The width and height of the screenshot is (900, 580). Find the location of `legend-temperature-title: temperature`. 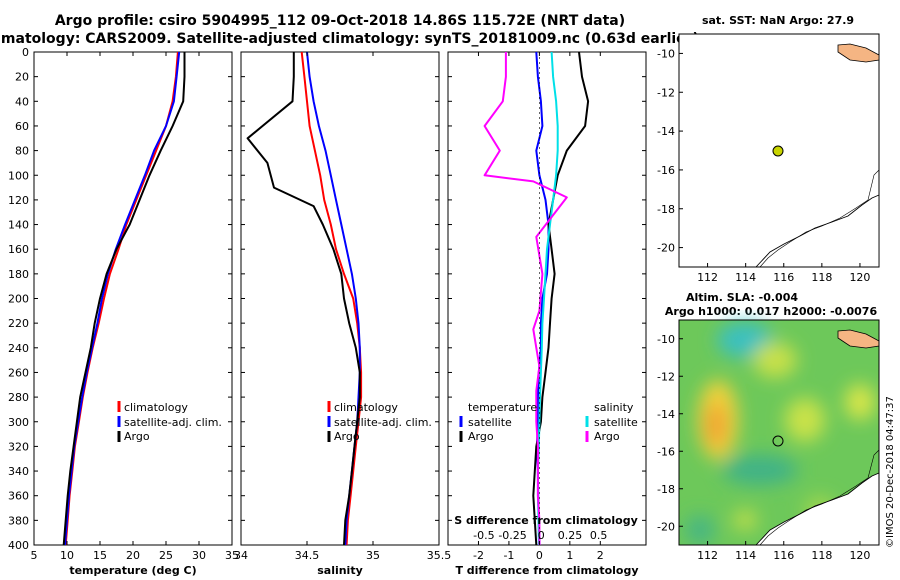

legend-temperature-title: temperature is located at coordinates (502, 407).